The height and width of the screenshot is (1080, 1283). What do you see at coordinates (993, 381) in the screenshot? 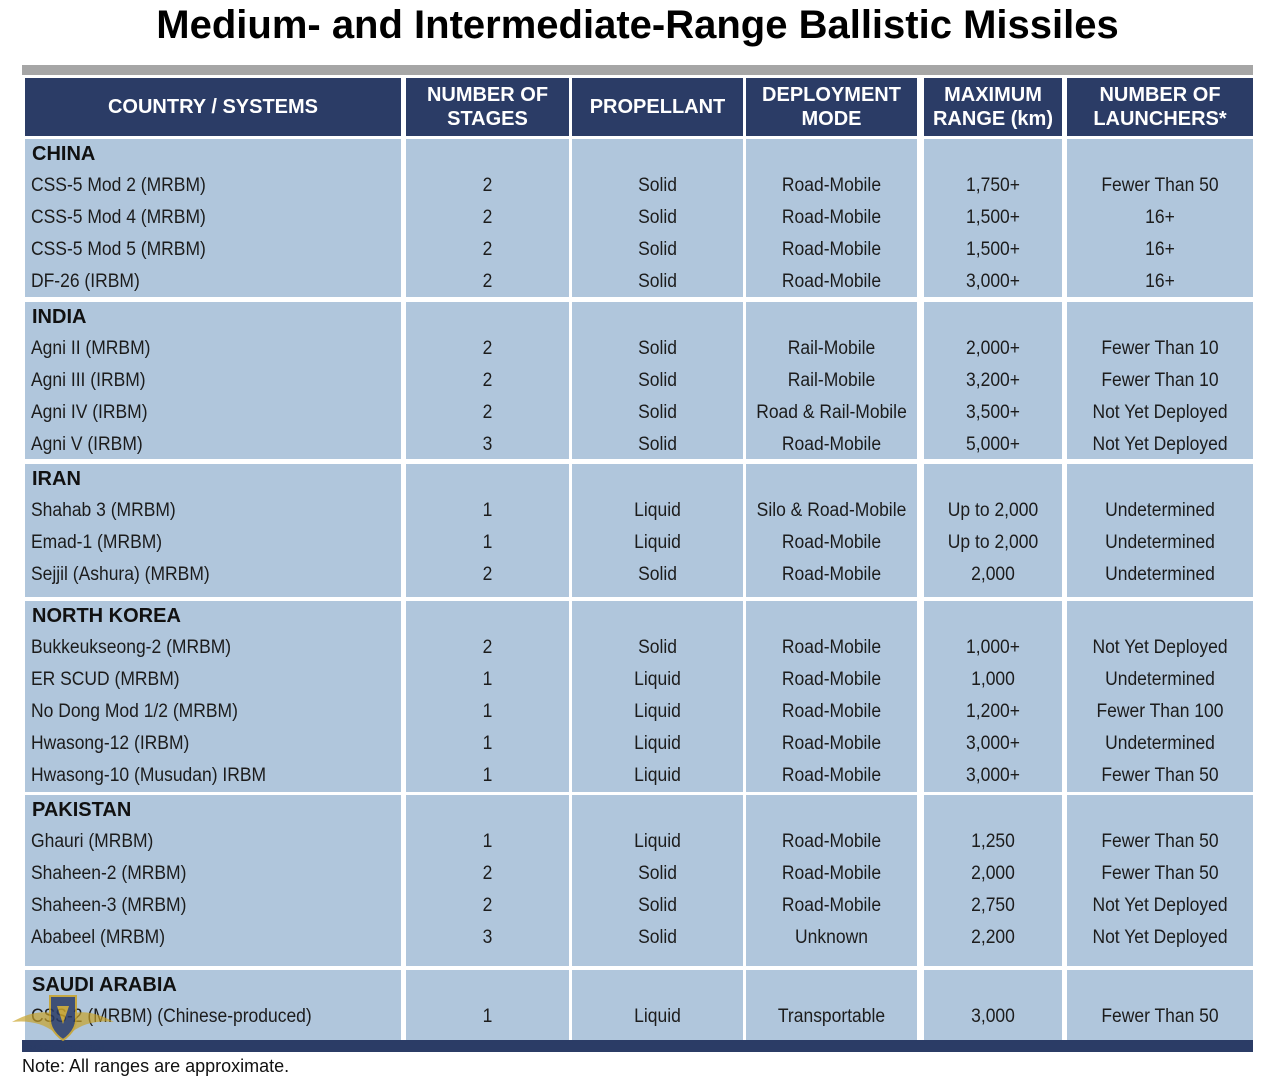
I see `range-value: 3,200+` at bounding box center [993, 381].